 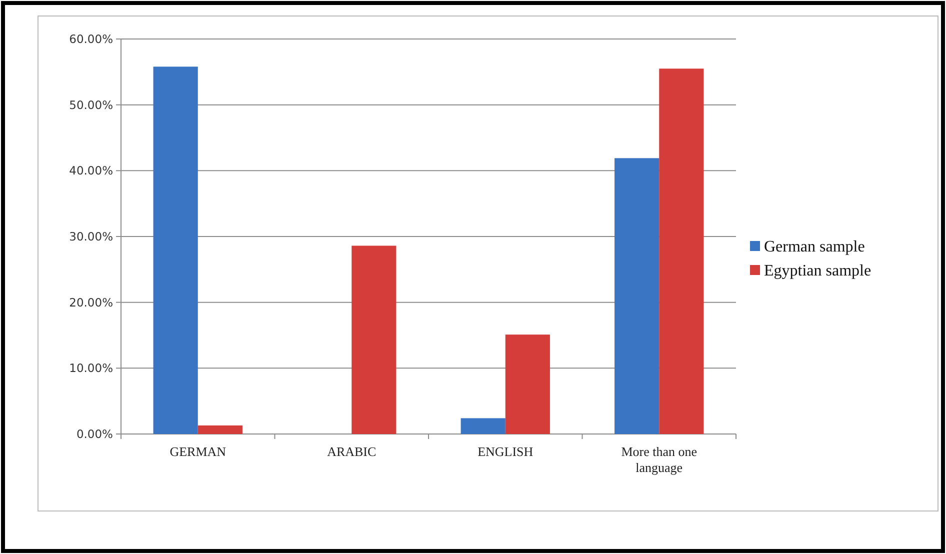 I want to click on y-tick-label: 10.00%, so click(x=91, y=368).